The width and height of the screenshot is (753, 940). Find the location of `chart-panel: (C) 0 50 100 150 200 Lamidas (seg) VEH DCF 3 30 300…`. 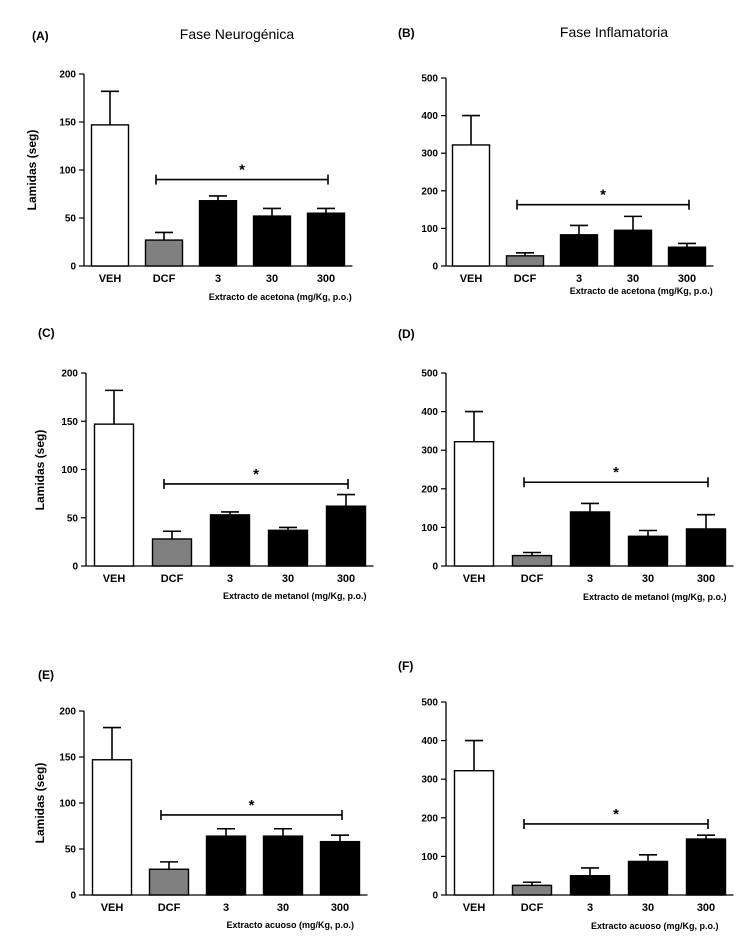

chart-panel: (C) 0 50 100 150 200 Lamidas (seg) VEH DCF 3 30 300… is located at coordinates (203, 463).